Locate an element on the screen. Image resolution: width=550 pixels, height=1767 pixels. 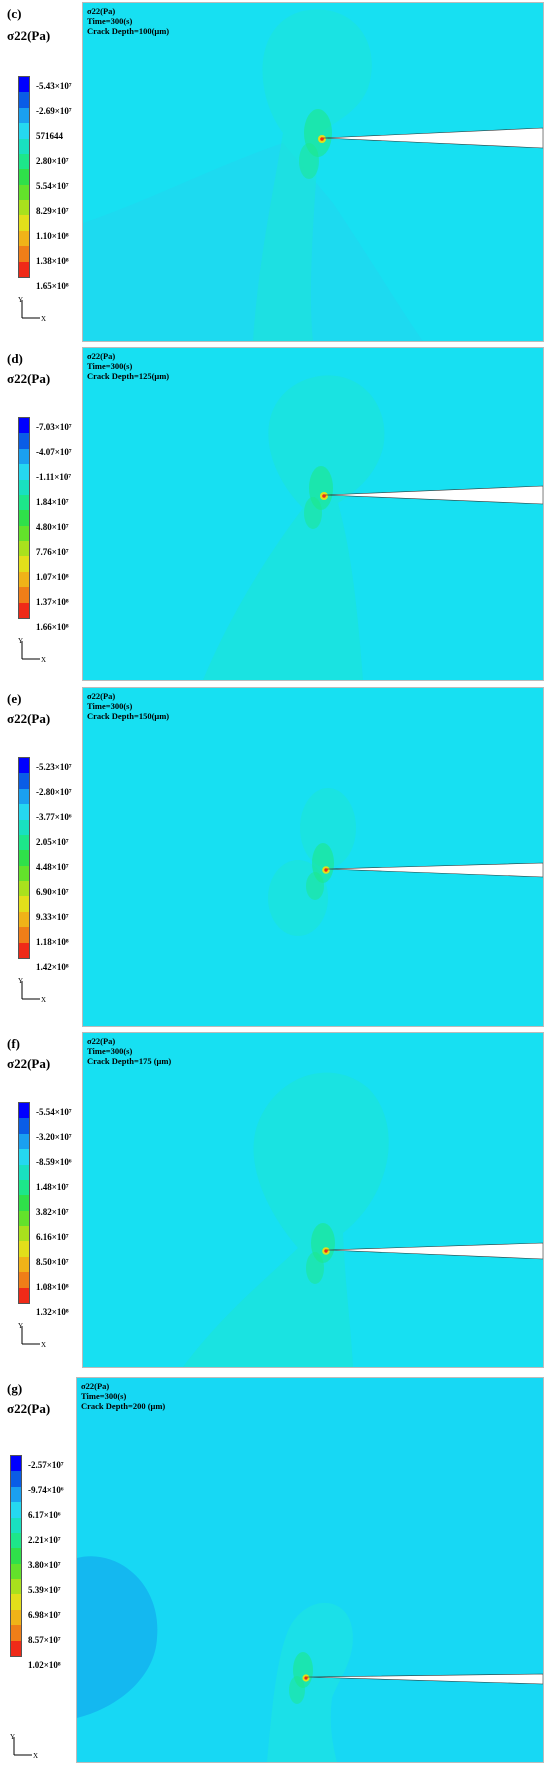
info-crack-depth: Crack Depth=100(μm) is located at coordinates (128, 31).